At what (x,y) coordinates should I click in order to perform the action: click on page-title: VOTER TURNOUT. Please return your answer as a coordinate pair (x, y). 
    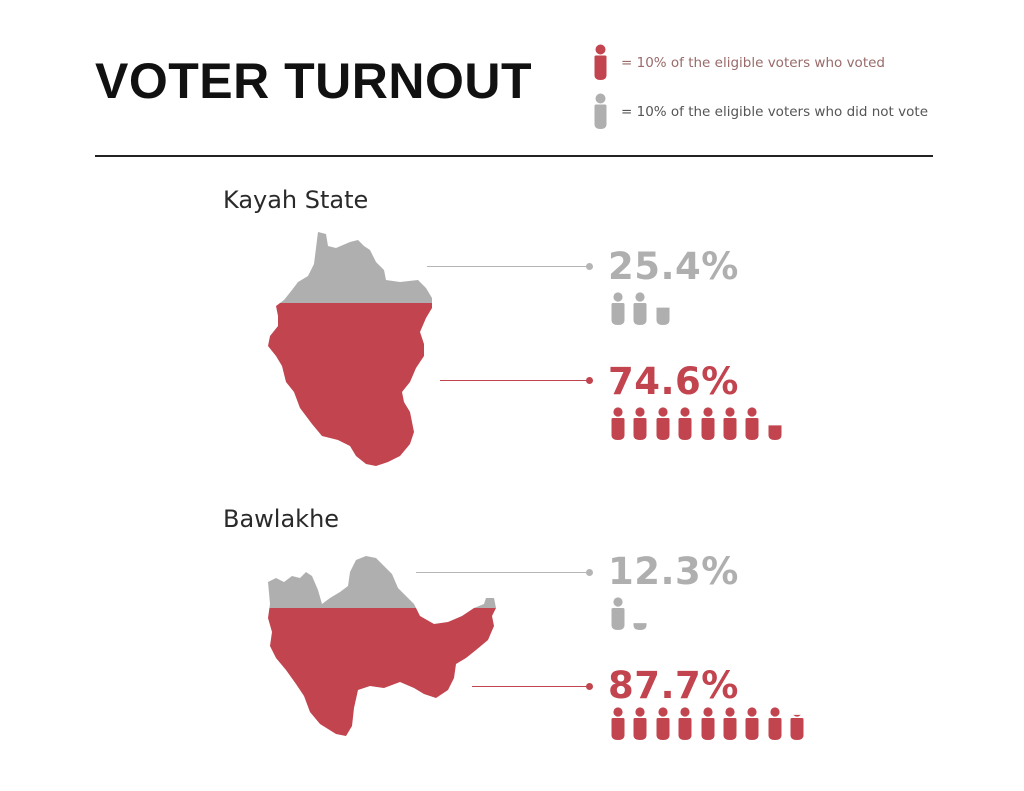
    Looking at the image, I should click on (314, 81).